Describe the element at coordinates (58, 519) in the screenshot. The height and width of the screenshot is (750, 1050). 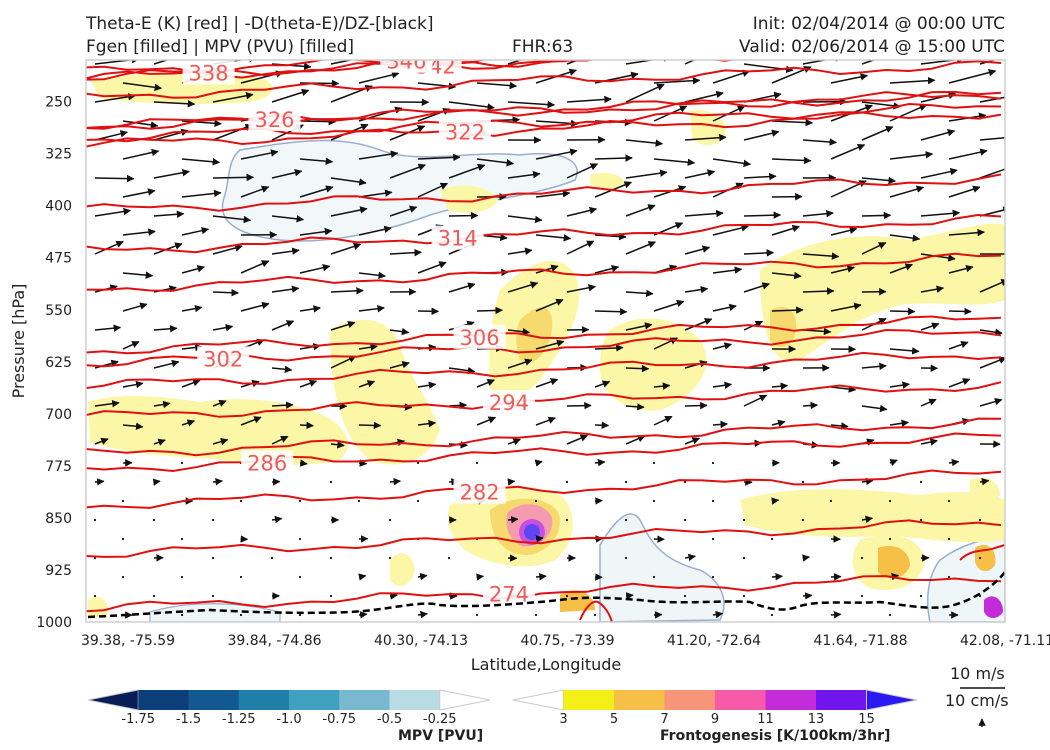
I see `y-tick-label: 850` at that location.